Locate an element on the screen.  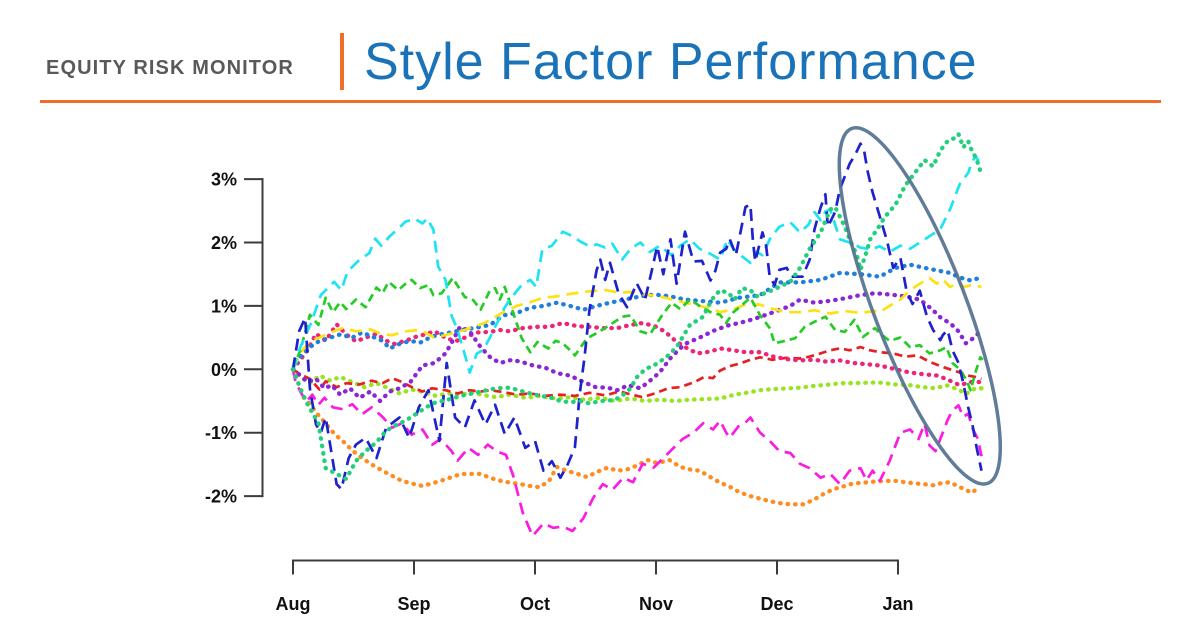
page-title: Style Factor Performance is located at coordinates (671, 62).